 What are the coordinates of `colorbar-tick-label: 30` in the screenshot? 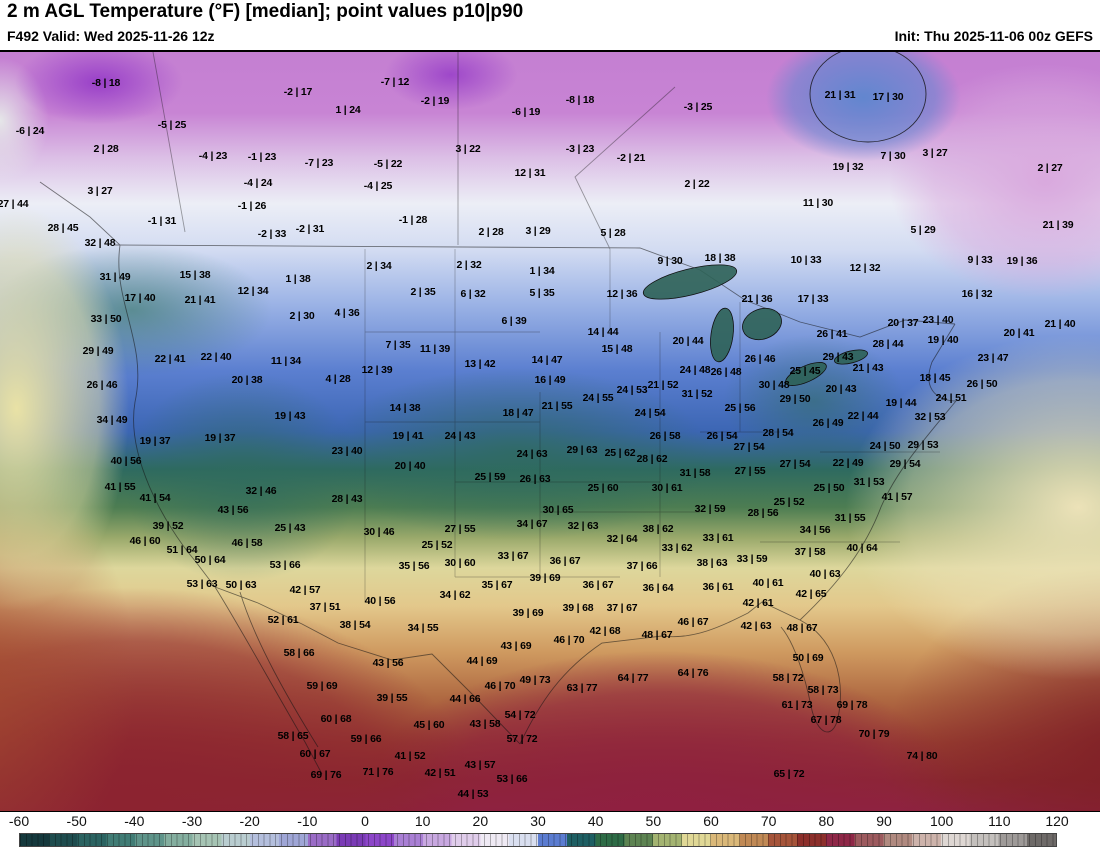 It's located at (538, 821).